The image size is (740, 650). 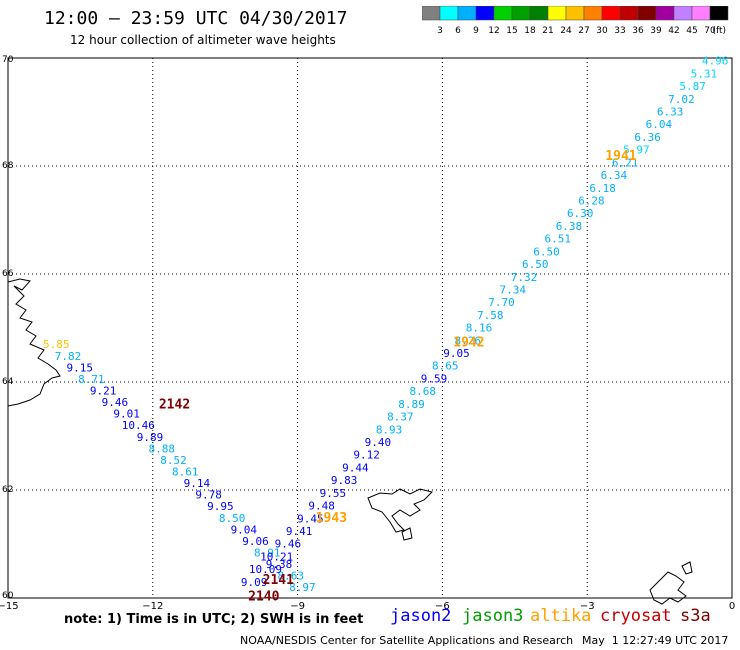 I want to click on wave-height-label: 6.21, so click(x=625, y=162).